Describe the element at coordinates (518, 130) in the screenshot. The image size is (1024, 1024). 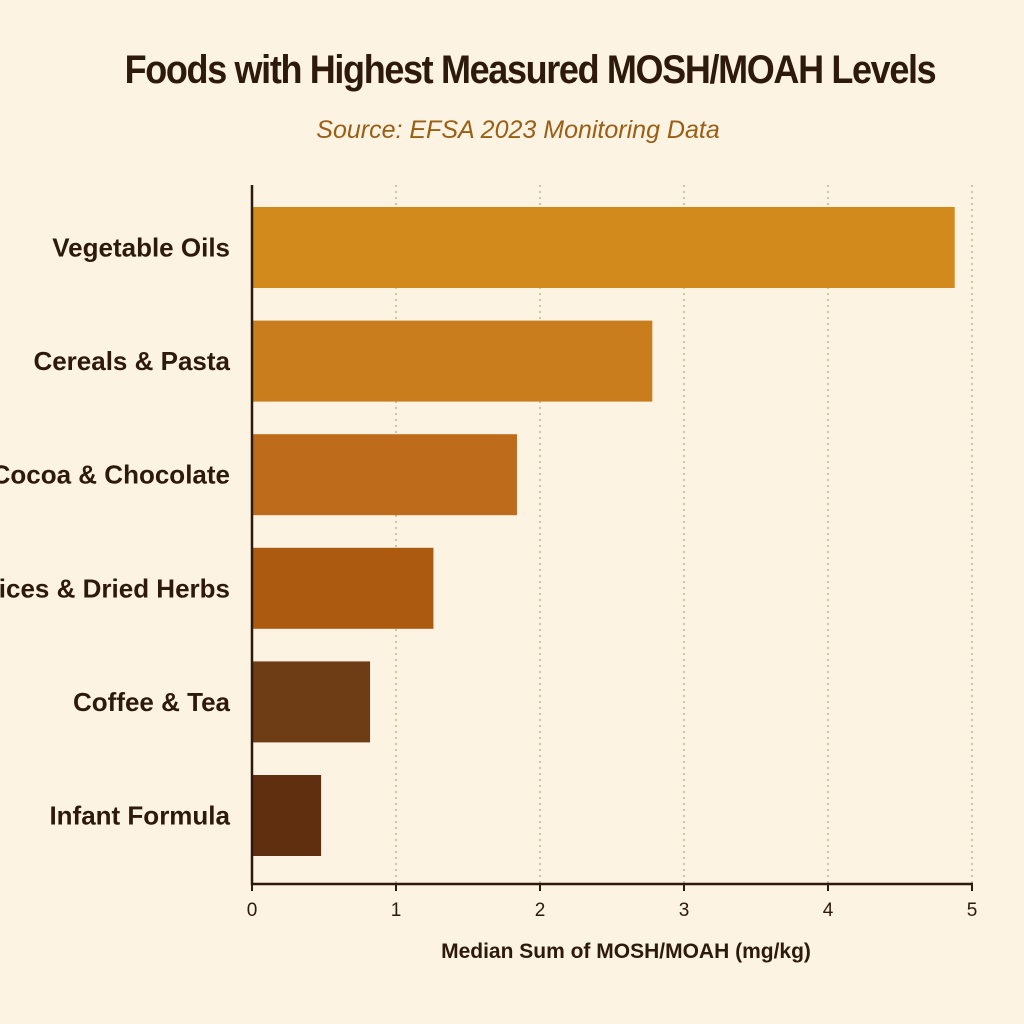
I see `chart-subtitle: Source: EFSA 2023 Monitoring Data` at that location.